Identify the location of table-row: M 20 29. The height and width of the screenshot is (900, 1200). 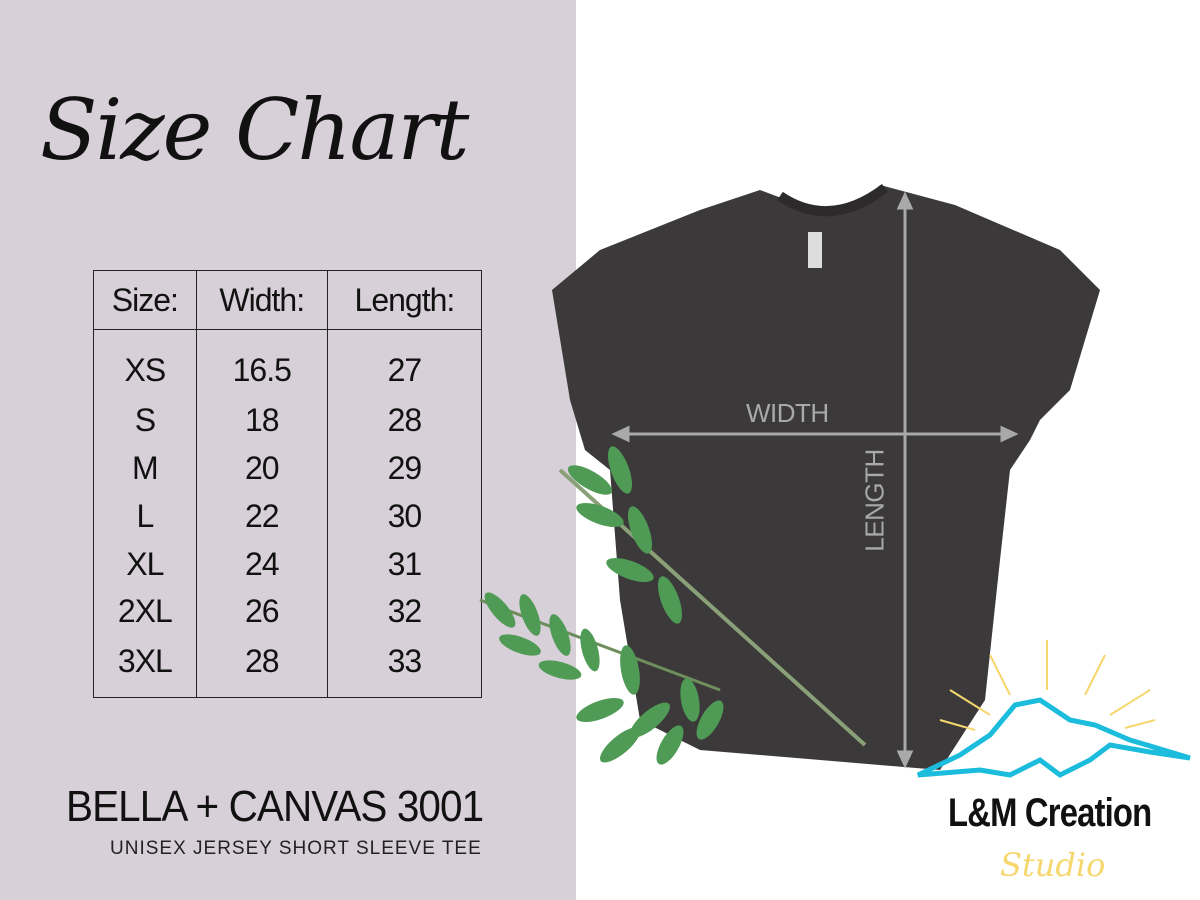
(288, 468).